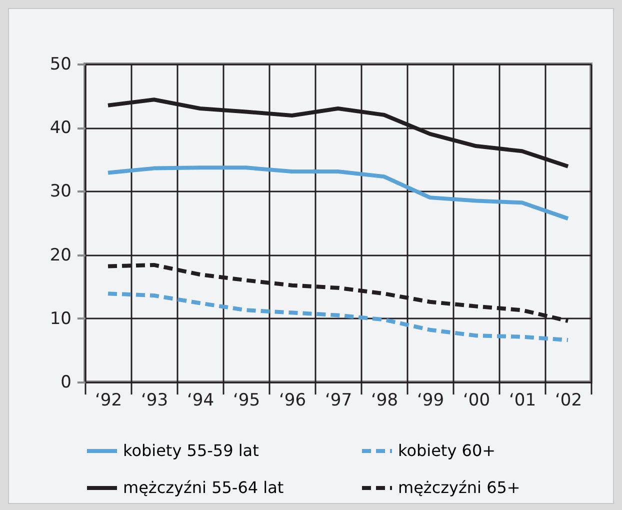 This screenshot has height=510, width=622. What do you see at coordinates (384, 400) in the screenshot?
I see `x-tick-label: ‘98` at bounding box center [384, 400].